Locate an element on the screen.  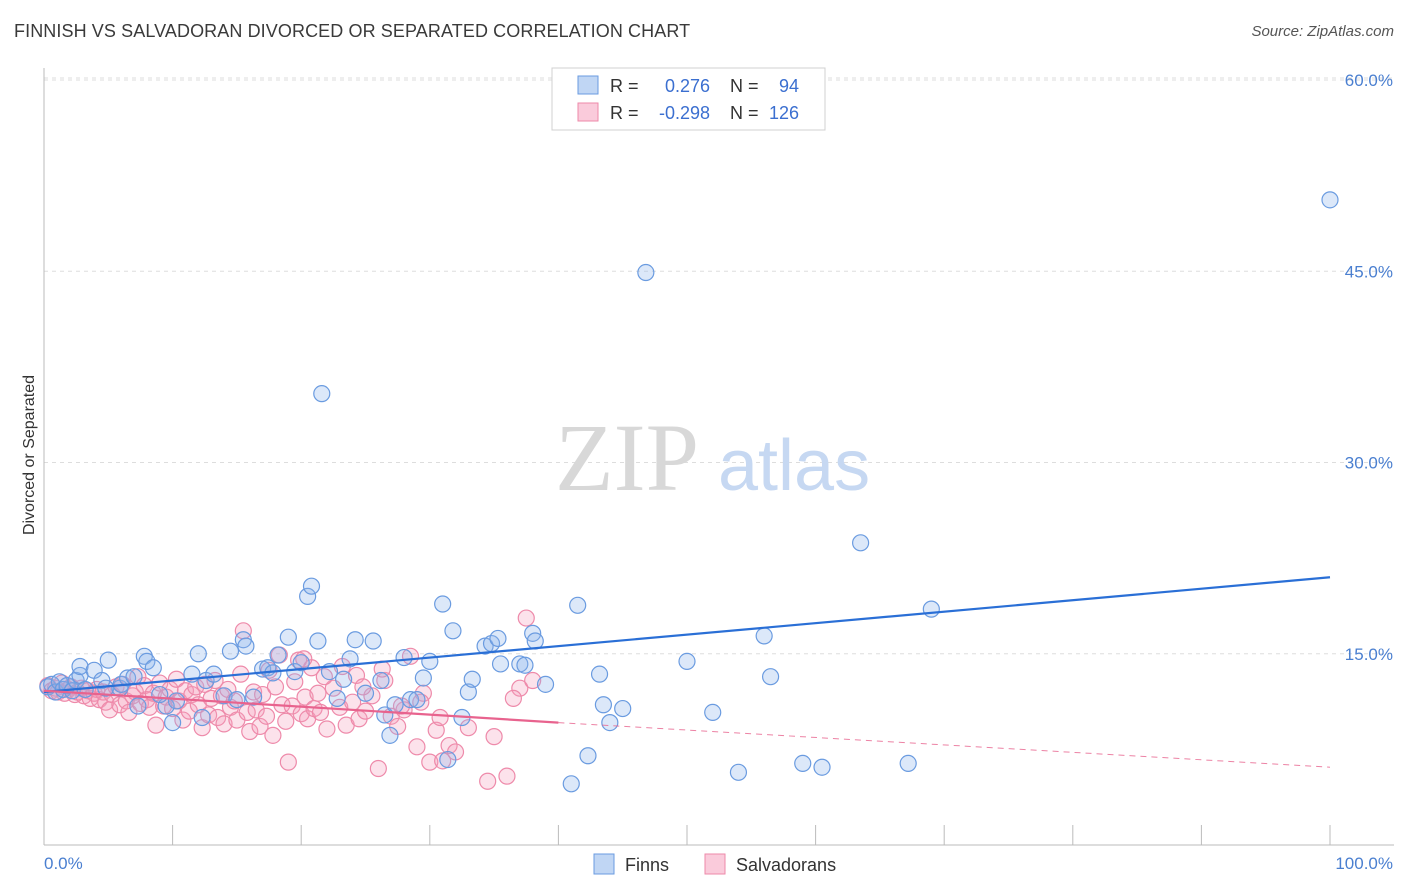
legend-r-value-finns: 0.276 is located at coordinates (687, 86).